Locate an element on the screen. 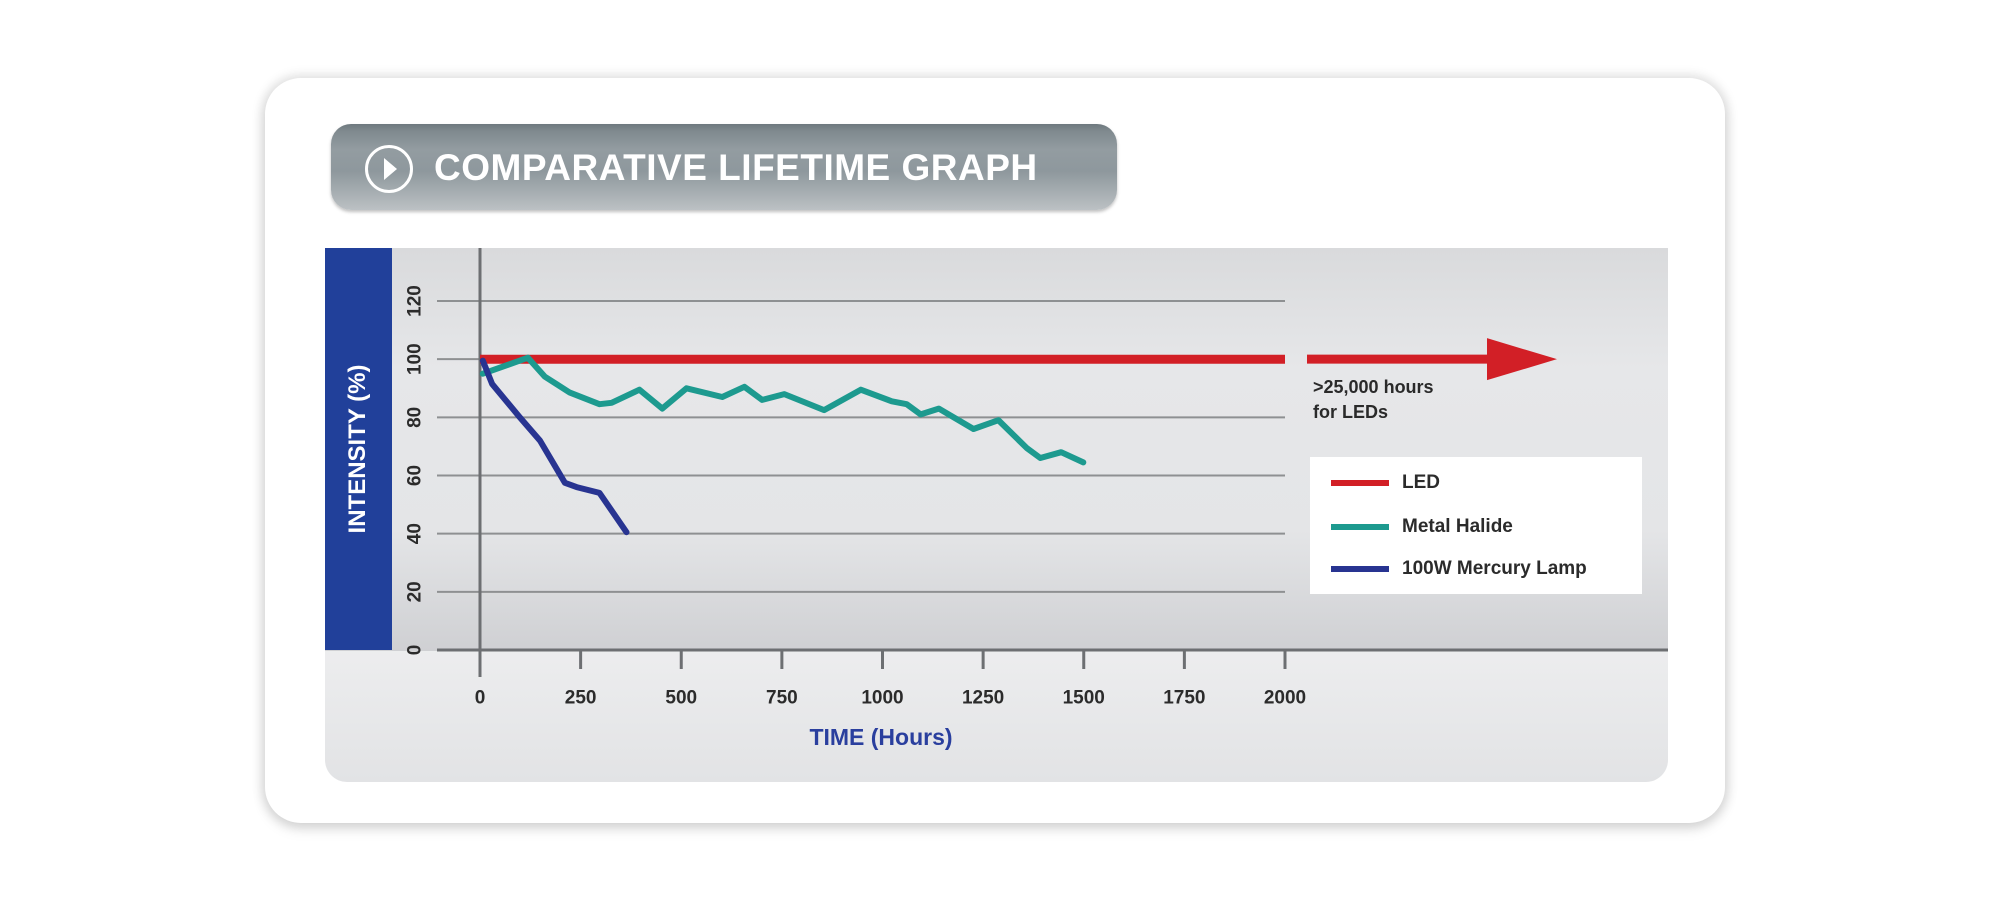 Image resolution: width=2000 pixels, height=900 pixels. led-annotation-line2: for LEDs is located at coordinates (1351, 412).